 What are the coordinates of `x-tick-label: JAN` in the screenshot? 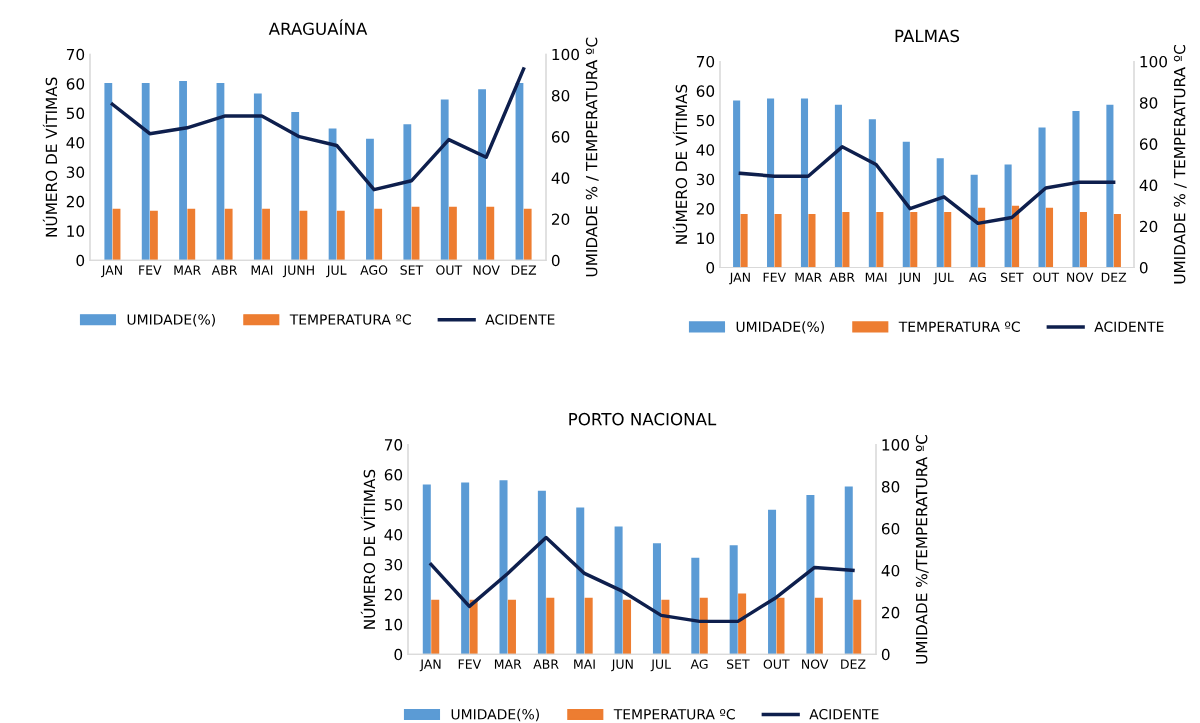 It's located at (430, 665).